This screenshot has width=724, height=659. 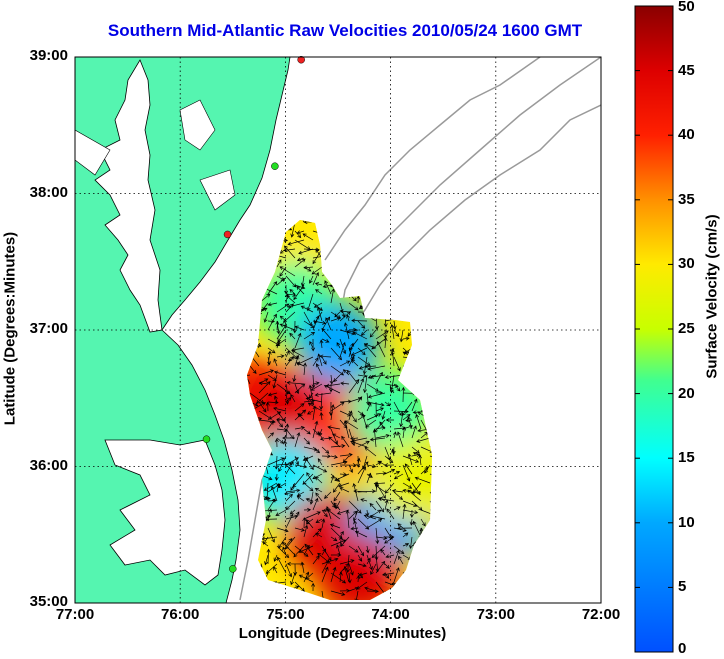 What do you see at coordinates (654, 329) in the screenshot?
I see `colorbar` at bounding box center [654, 329].